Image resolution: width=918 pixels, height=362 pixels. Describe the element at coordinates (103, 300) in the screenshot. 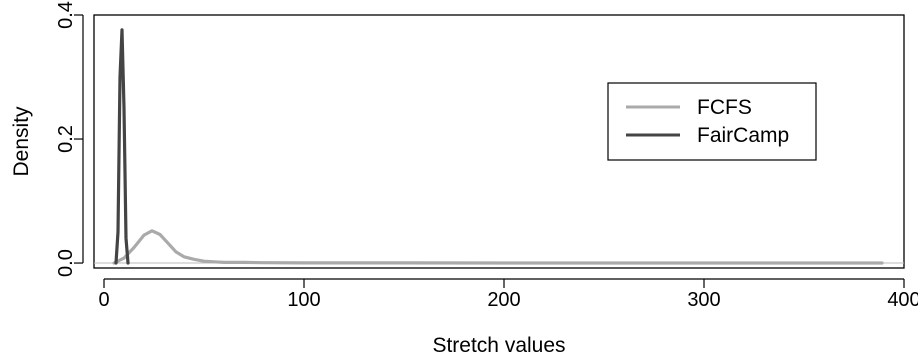

I see `x-tick-label: 0` at that location.